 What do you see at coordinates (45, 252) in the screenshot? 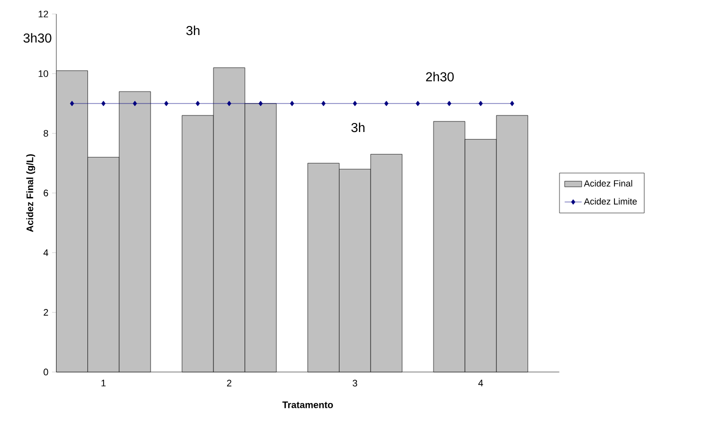
I see `y-tick-label: 4` at bounding box center [45, 252].